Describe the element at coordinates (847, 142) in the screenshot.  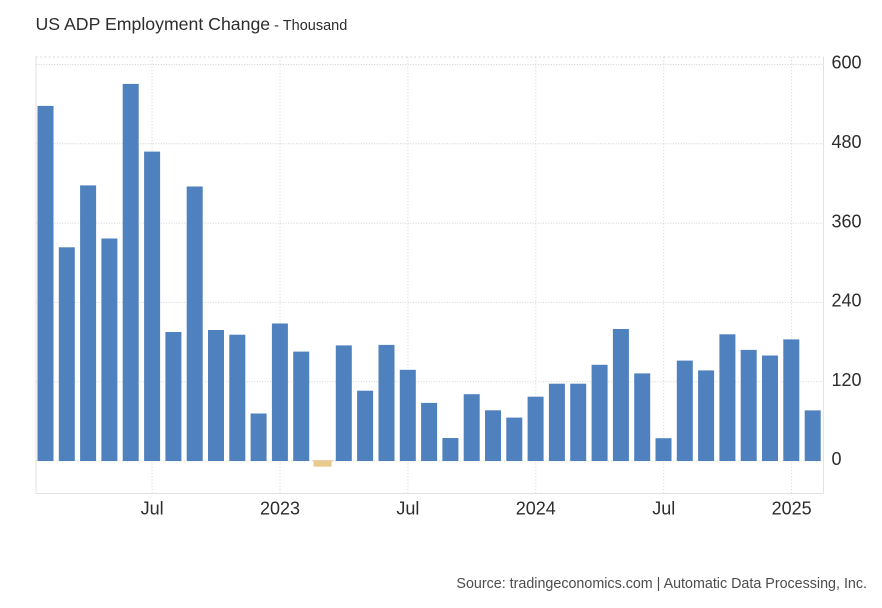
I see `svg-text: 480` at that location.